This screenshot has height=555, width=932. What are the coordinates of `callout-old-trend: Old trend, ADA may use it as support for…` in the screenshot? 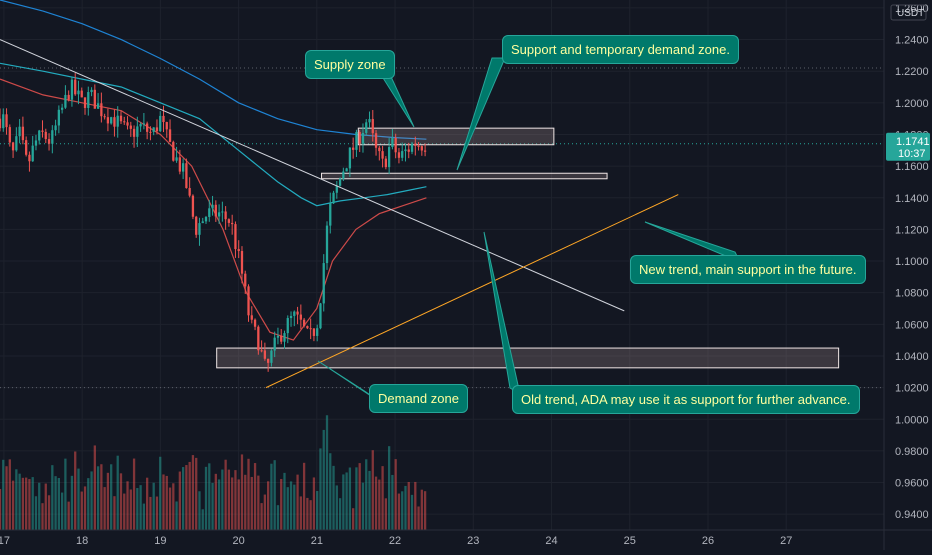 It's located at (686, 399).